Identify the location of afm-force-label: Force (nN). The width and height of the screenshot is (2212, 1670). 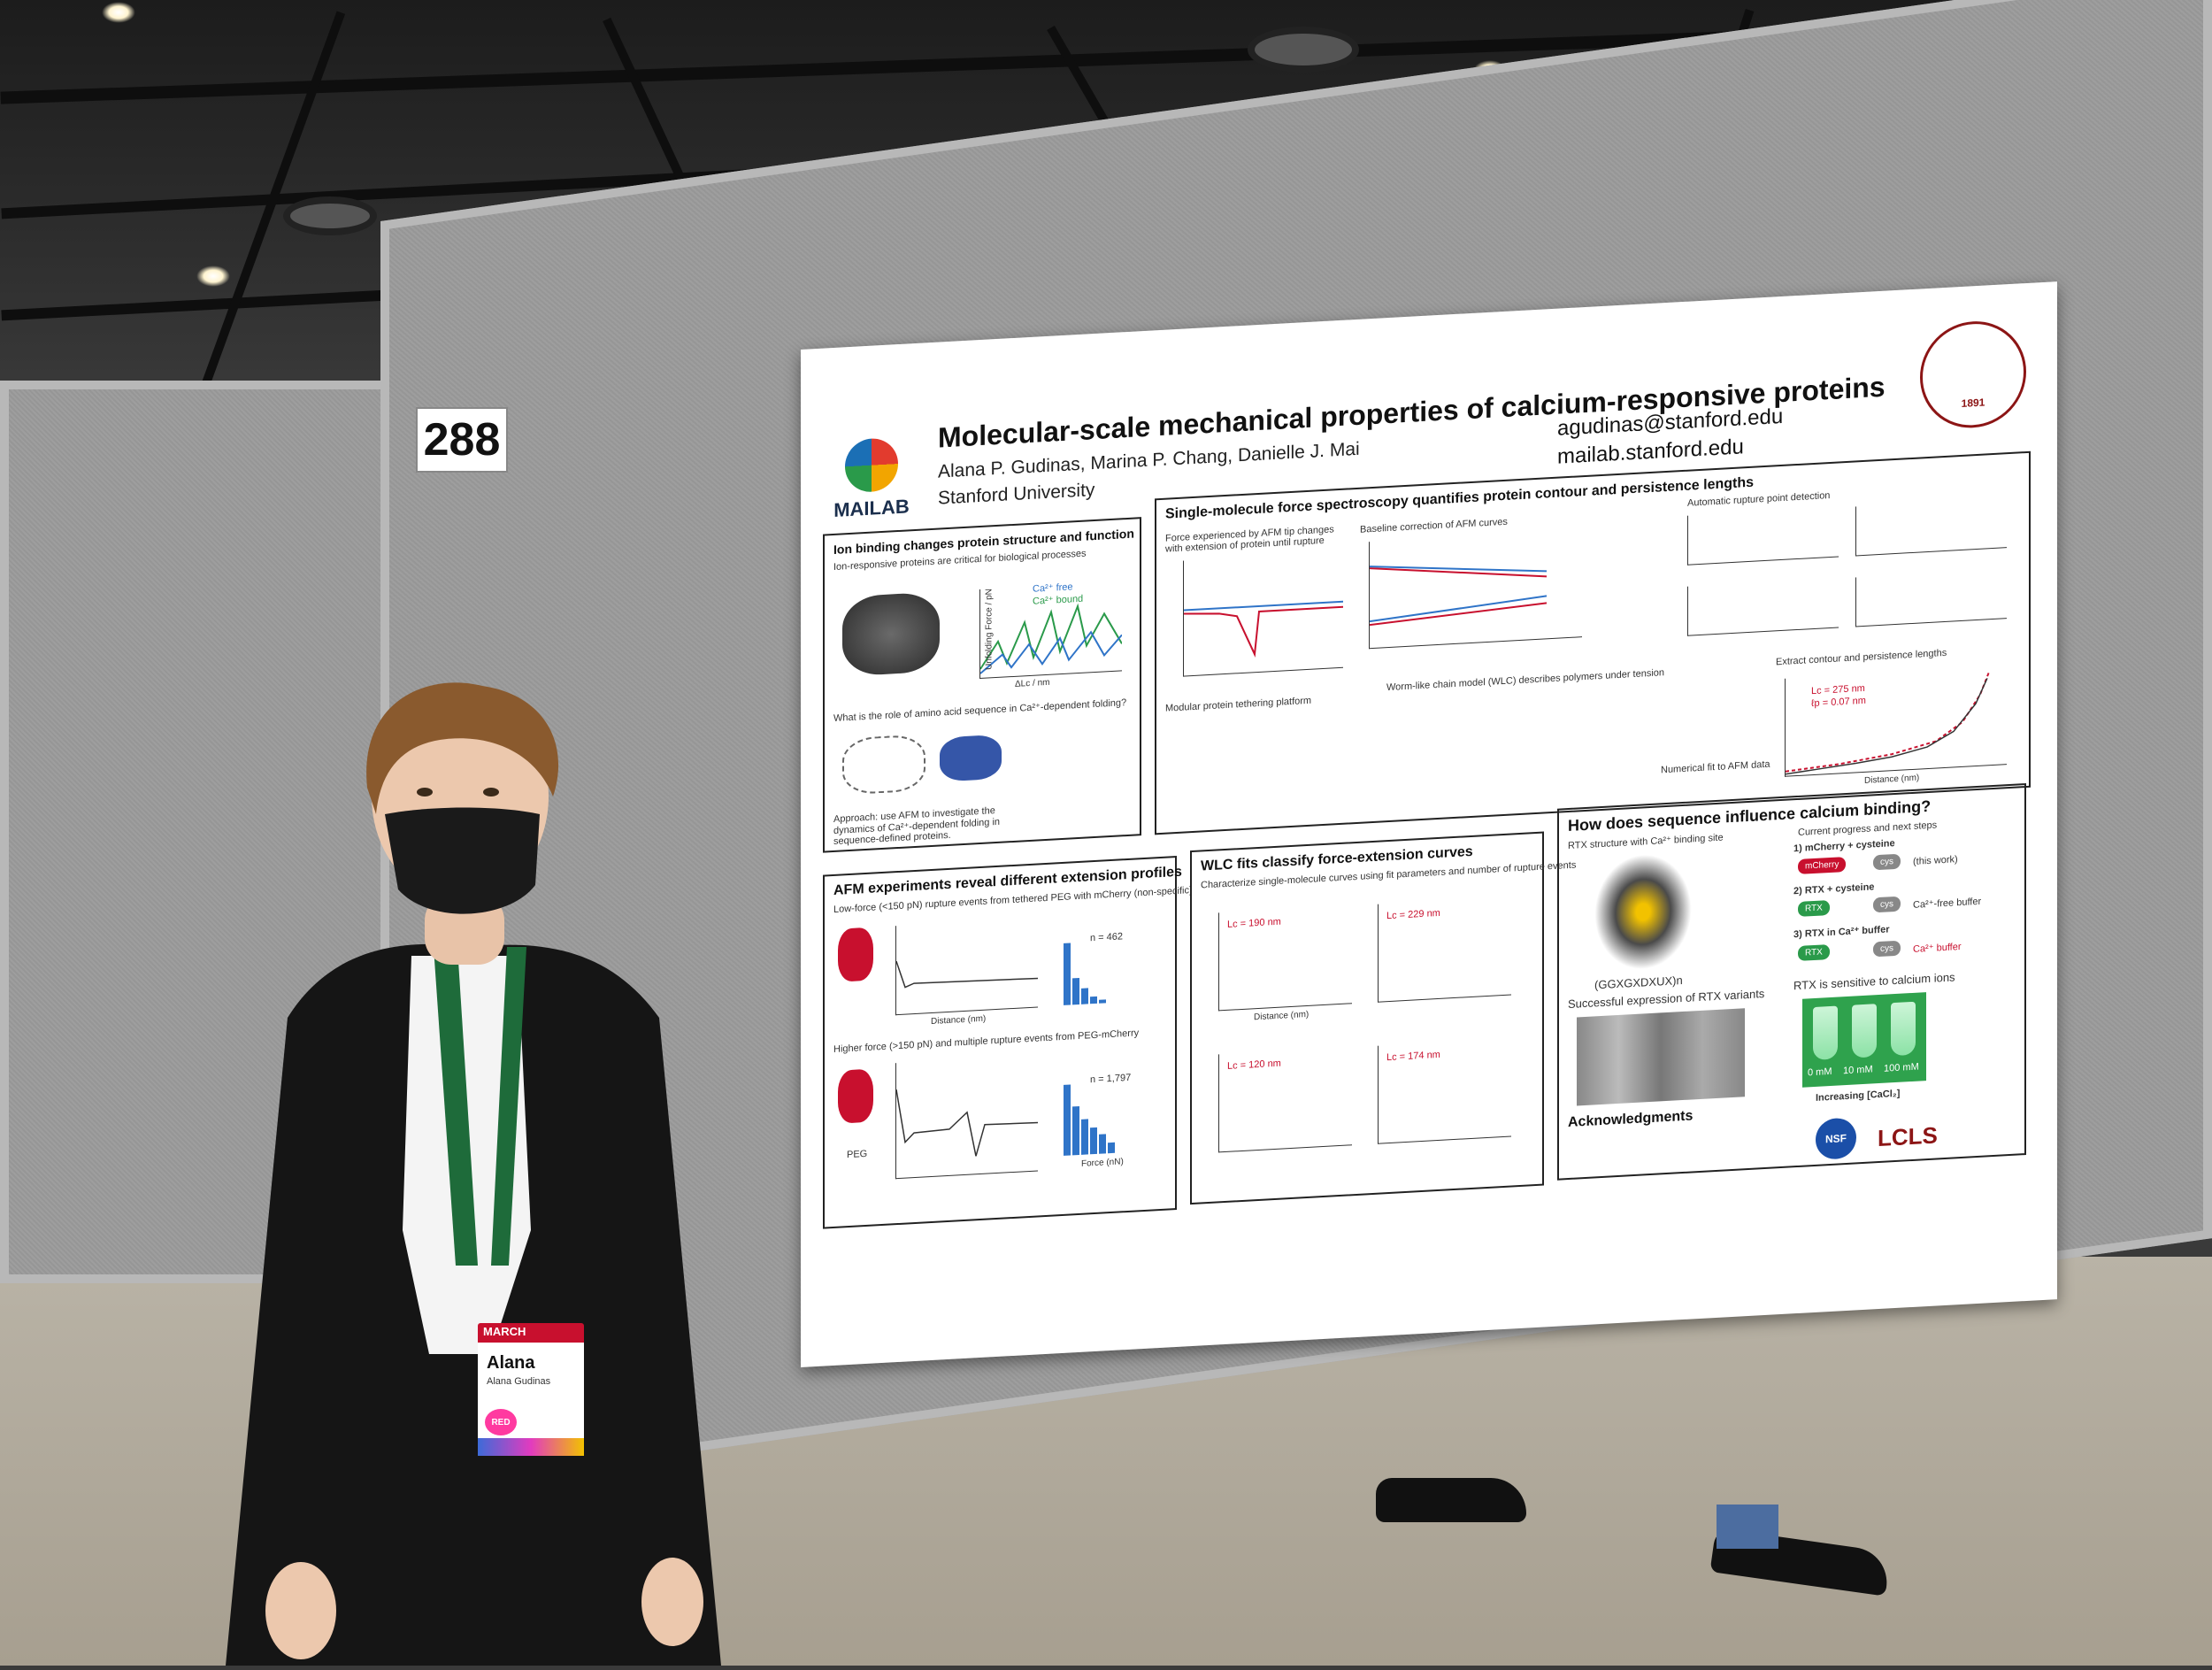
(1103, 1163).